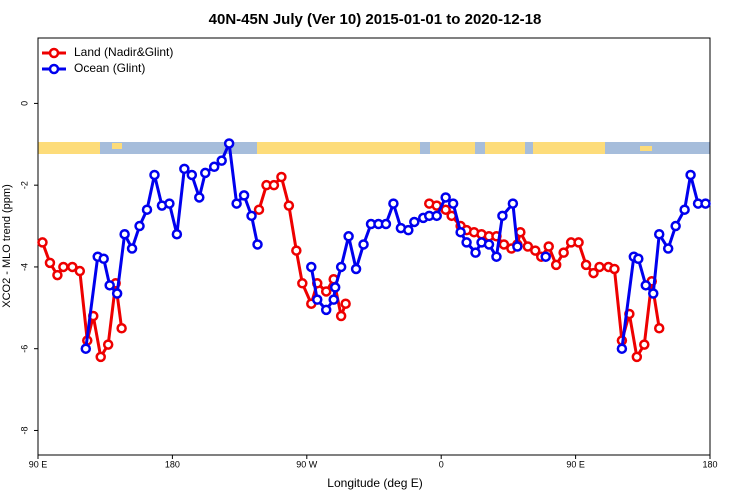 The image size is (750, 500). Describe the element at coordinates (374, 483) in the screenshot. I see `x-axis-label: Longitude (deg E)` at that location.